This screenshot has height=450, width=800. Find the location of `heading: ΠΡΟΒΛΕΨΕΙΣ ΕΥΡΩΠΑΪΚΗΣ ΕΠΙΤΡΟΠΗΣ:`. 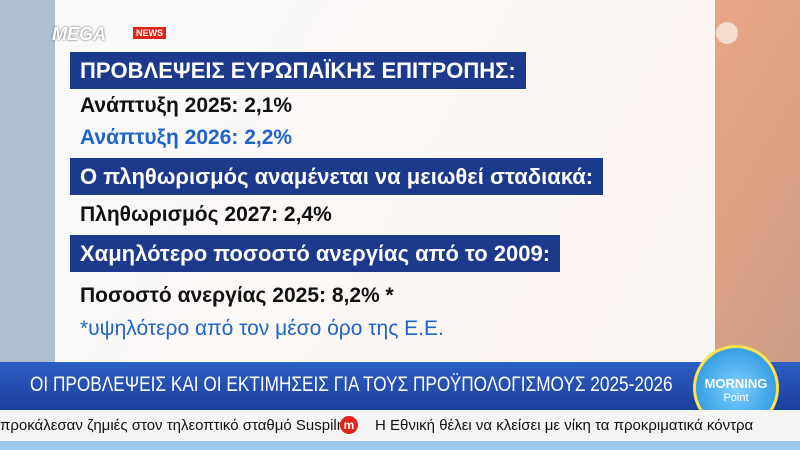

heading: ΠΡΟΒΛΕΨΕΙΣ ΕΥΡΩΠΑΪΚΗΣ ΕΠΙΤΡΟΠΗΣ: is located at coordinates (298, 70).